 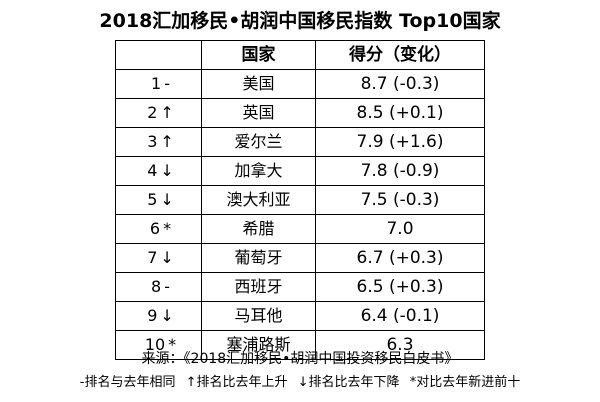 What do you see at coordinates (258, 345) in the screenshot?
I see `country-cell: 塞浦路斯` at bounding box center [258, 345].